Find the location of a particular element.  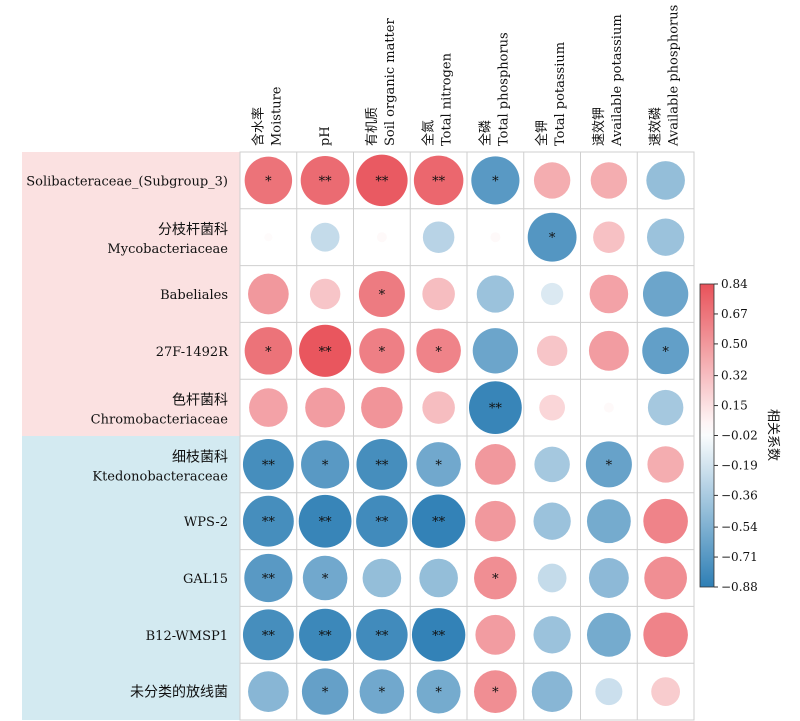

colorbar-tick-label: 0.32 is located at coordinates (734, 376).